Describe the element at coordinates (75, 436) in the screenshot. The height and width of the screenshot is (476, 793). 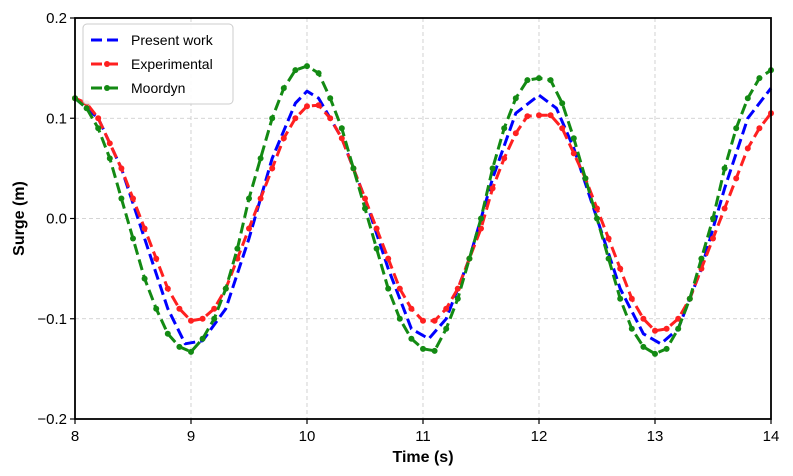
I see `x-tick-label: 8` at that location.